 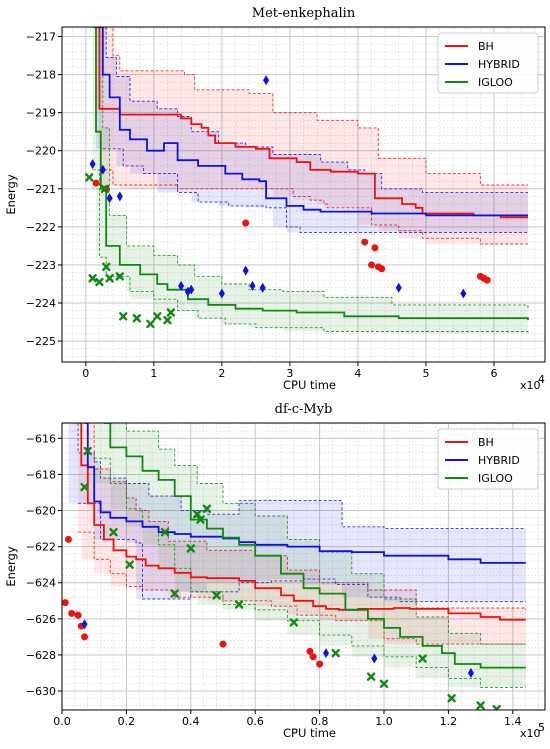 I want to click on x-multiplier-exponent: 4, so click(x=541, y=379).